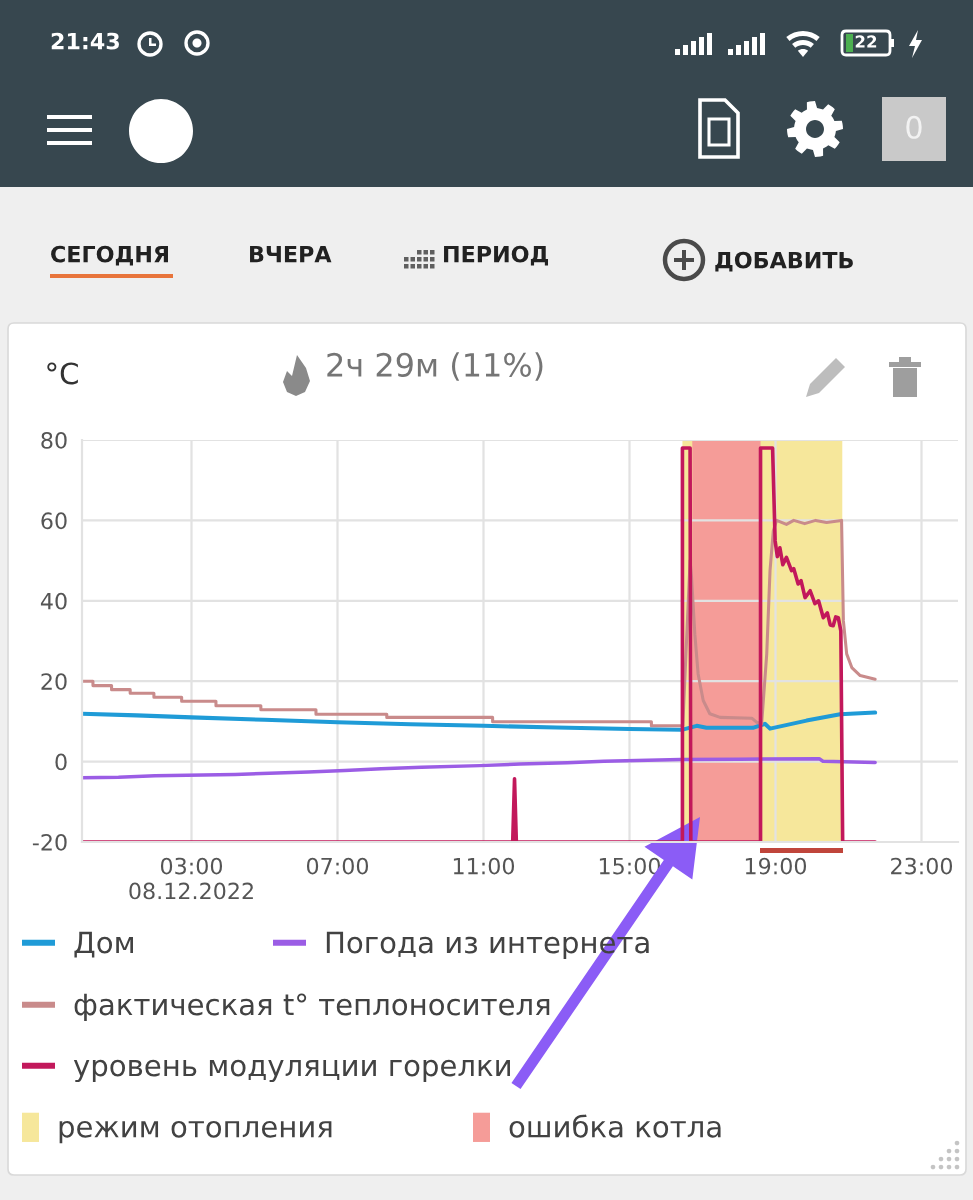 Image resolution: width=973 pixels, height=1200 pixels. Describe the element at coordinates (484, 866) in the screenshot. I see `x-tick-label: 11:00` at that location.